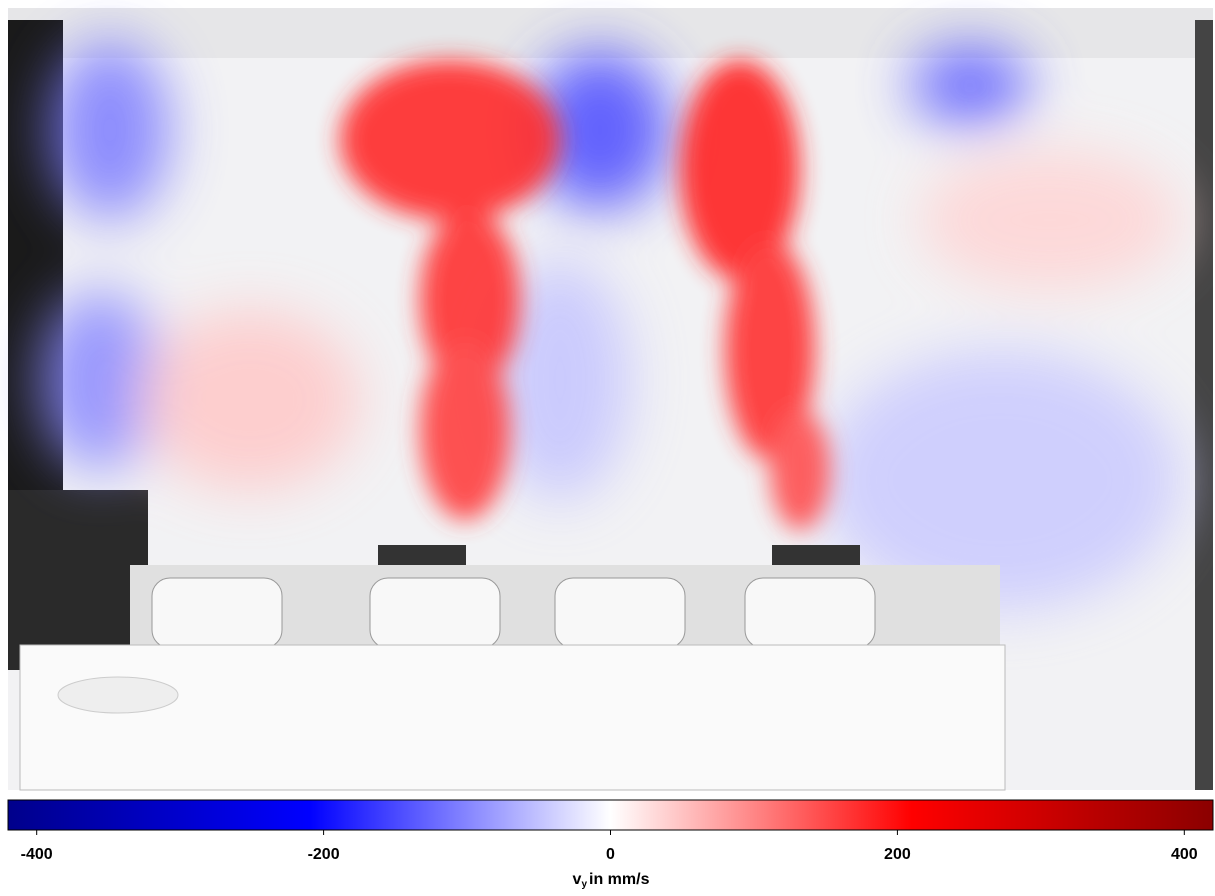 This screenshot has width=1215, height=896. What do you see at coordinates (324, 854) in the screenshot?
I see `tick-label: -200` at bounding box center [324, 854].